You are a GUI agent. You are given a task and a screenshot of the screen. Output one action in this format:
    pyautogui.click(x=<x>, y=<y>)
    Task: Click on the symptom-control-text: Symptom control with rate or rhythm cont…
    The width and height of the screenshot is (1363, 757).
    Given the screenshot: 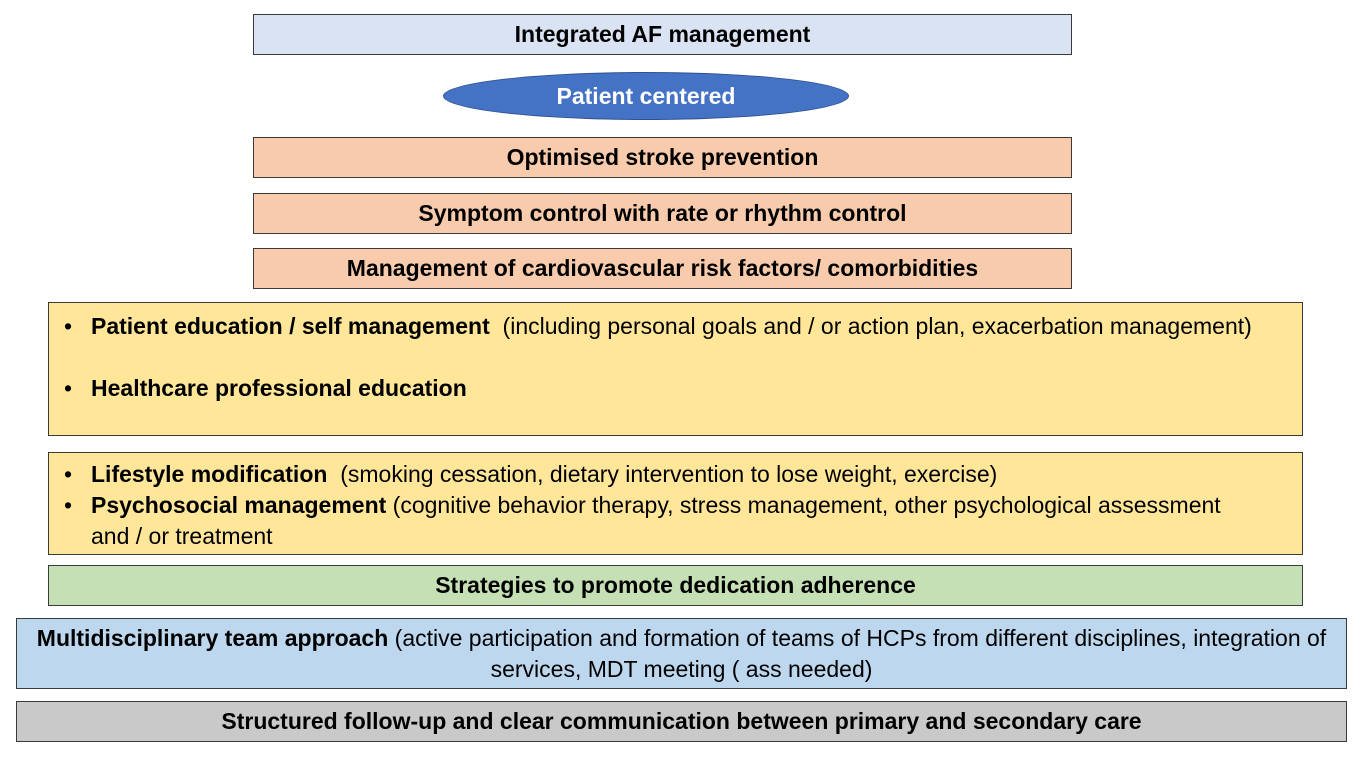 What is the action you would take?
    pyautogui.click(x=662, y=213)
    